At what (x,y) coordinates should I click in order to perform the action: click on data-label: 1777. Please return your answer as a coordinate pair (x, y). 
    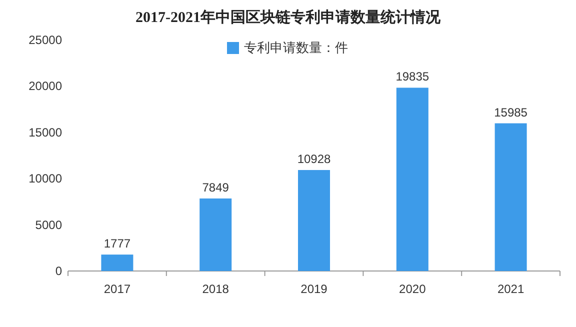
    Looking at the image, I should click on (117, 243).